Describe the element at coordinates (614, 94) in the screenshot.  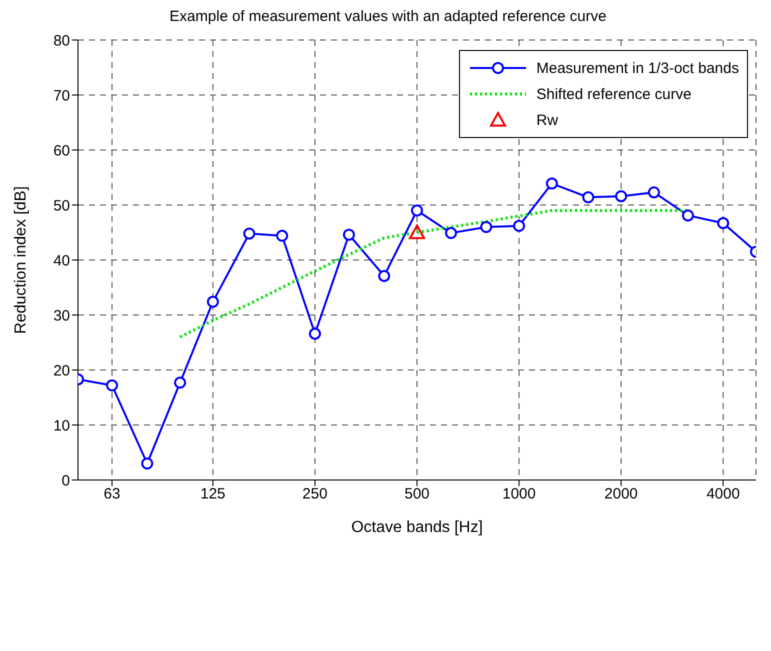
I see `legend-label: Shifted reference curve` at that location.